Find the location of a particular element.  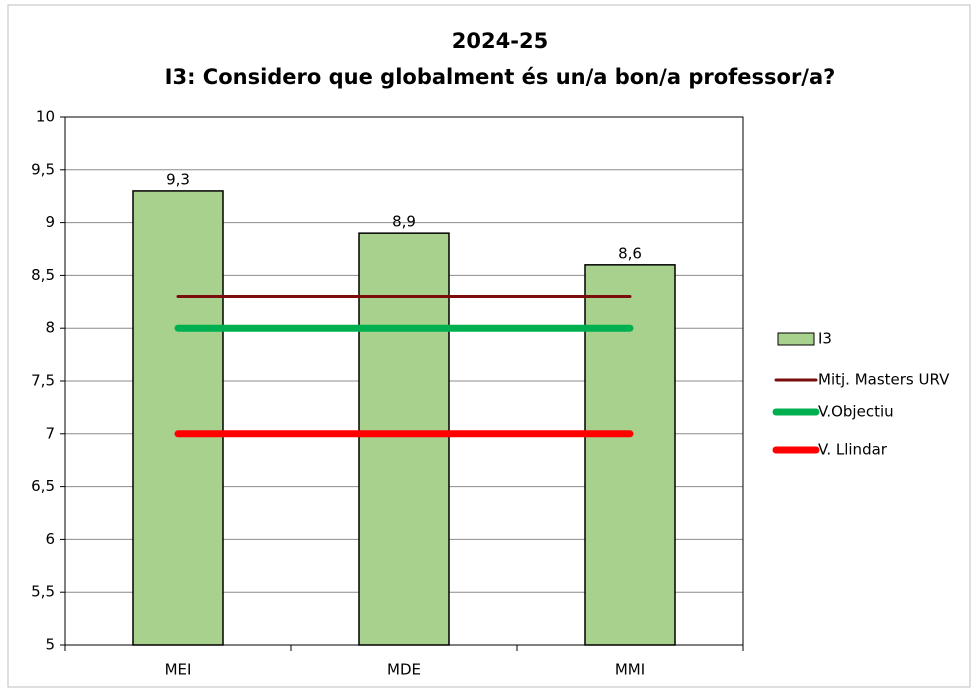

y-tick-label: 10 is located at coordinates (45, 117).